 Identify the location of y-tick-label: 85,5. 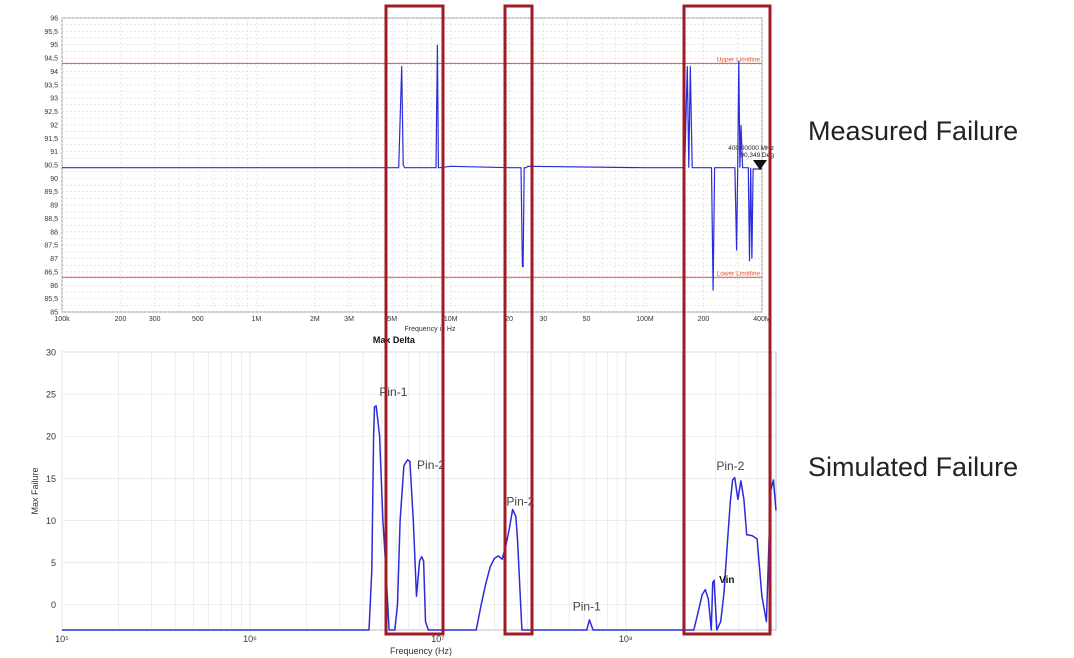
(51, 299).